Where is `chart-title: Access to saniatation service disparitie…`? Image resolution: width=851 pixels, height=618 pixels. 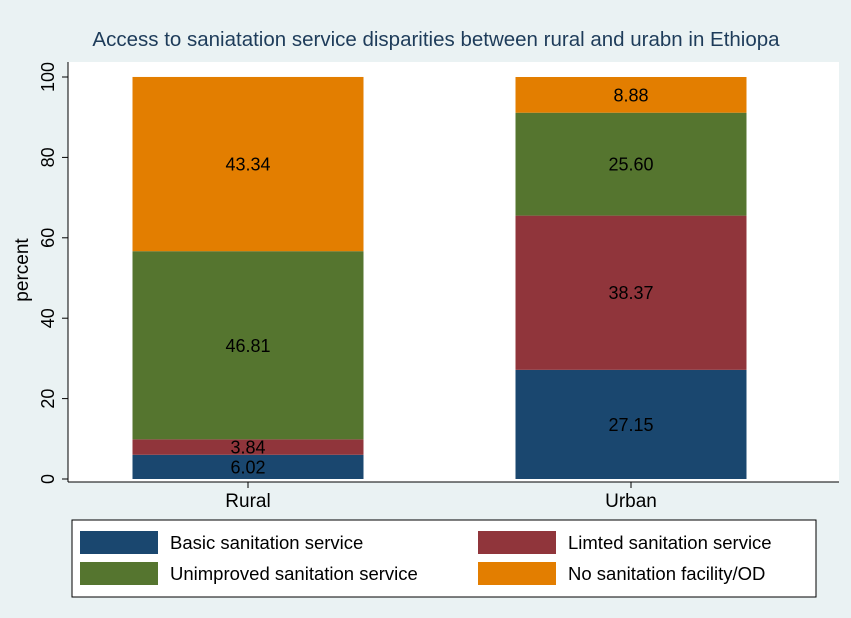
chart-title: Access to saniatation service disparitie… is located at coordinates (436, 39).